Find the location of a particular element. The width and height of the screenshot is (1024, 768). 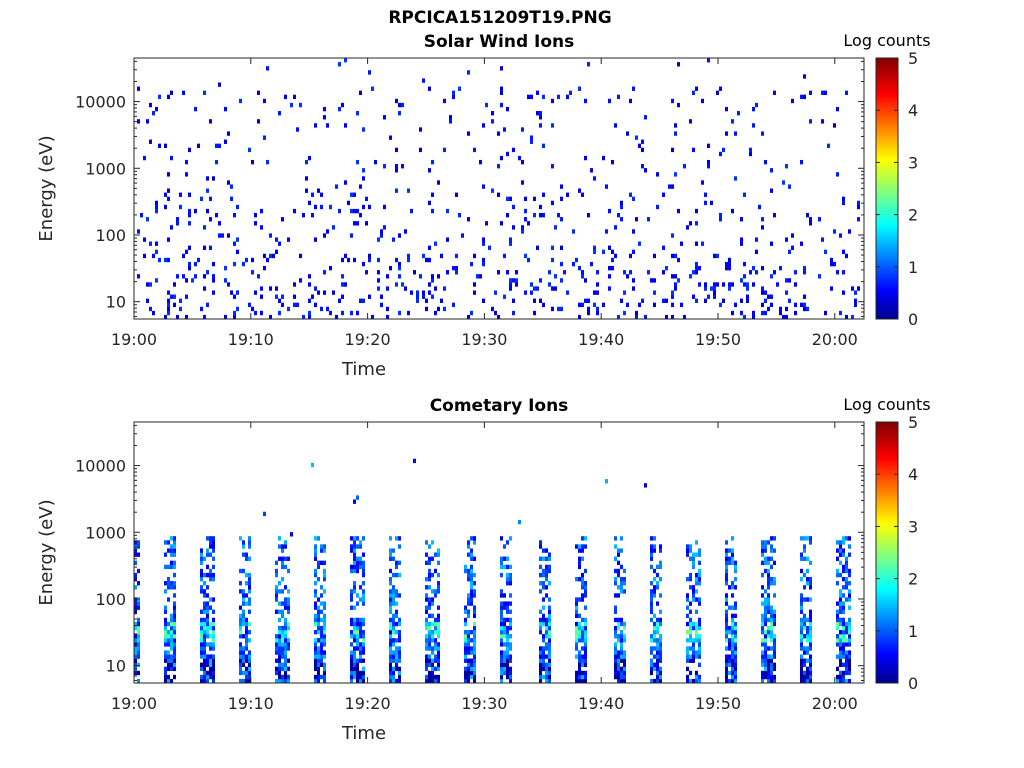

colorbar-tick-label: 4 is located at coordinates (913, 110).